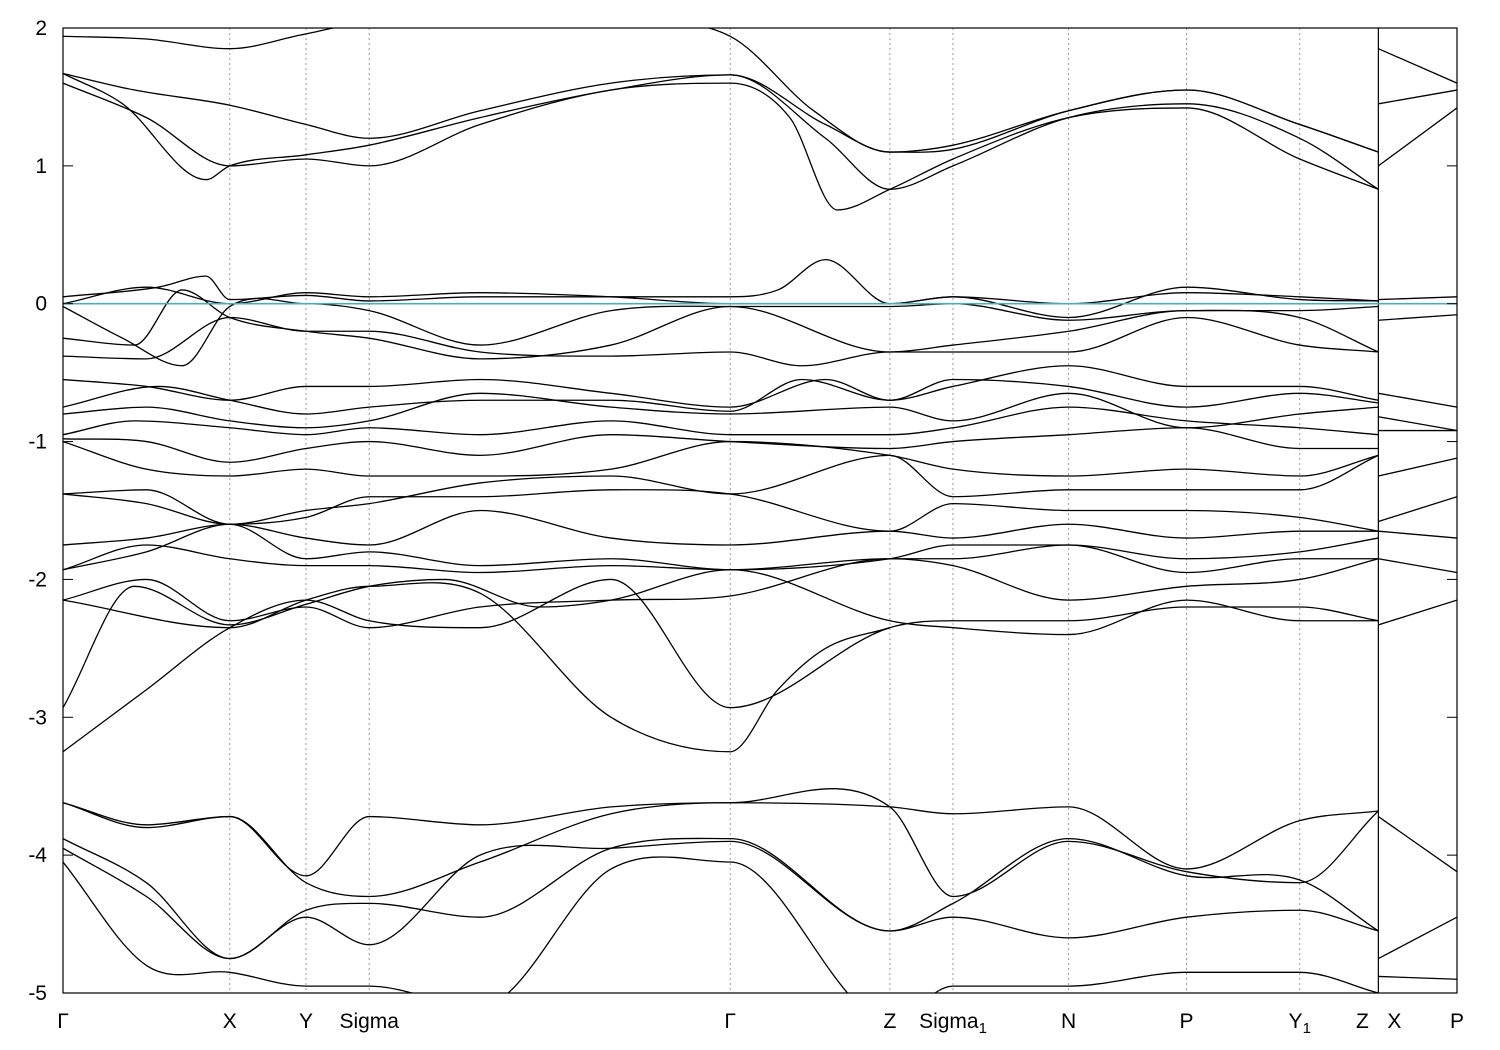 The width and height of the screenshot is (1500, 1050). Describe the element at coordinates (1362, 1021) in the screenshot. I see `kpoint-label-10: Z` at that location.